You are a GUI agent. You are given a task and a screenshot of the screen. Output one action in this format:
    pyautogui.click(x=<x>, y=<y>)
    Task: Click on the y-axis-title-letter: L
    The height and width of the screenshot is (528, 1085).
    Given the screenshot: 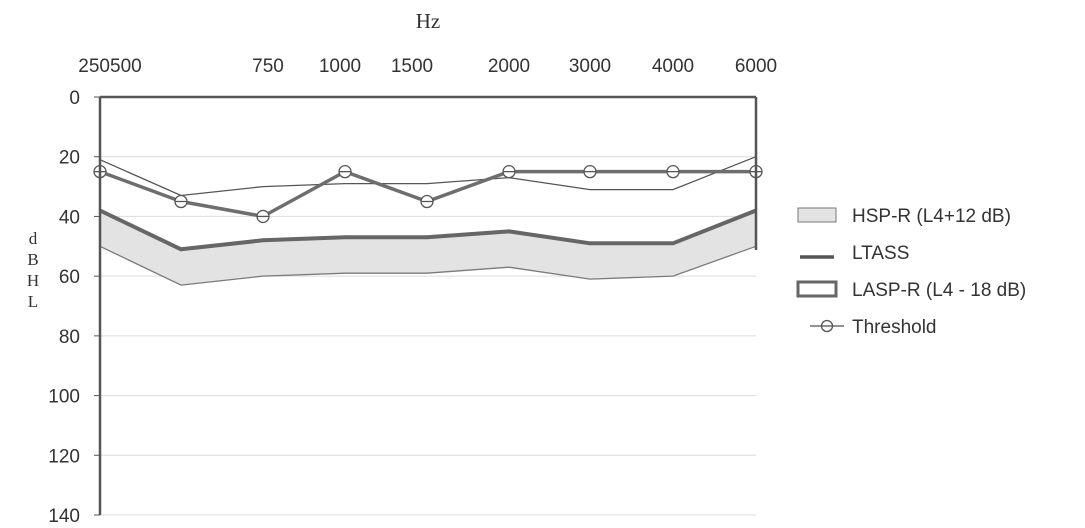 What is the action you would take?
    pyautogui.click(x=33, y=301)
    